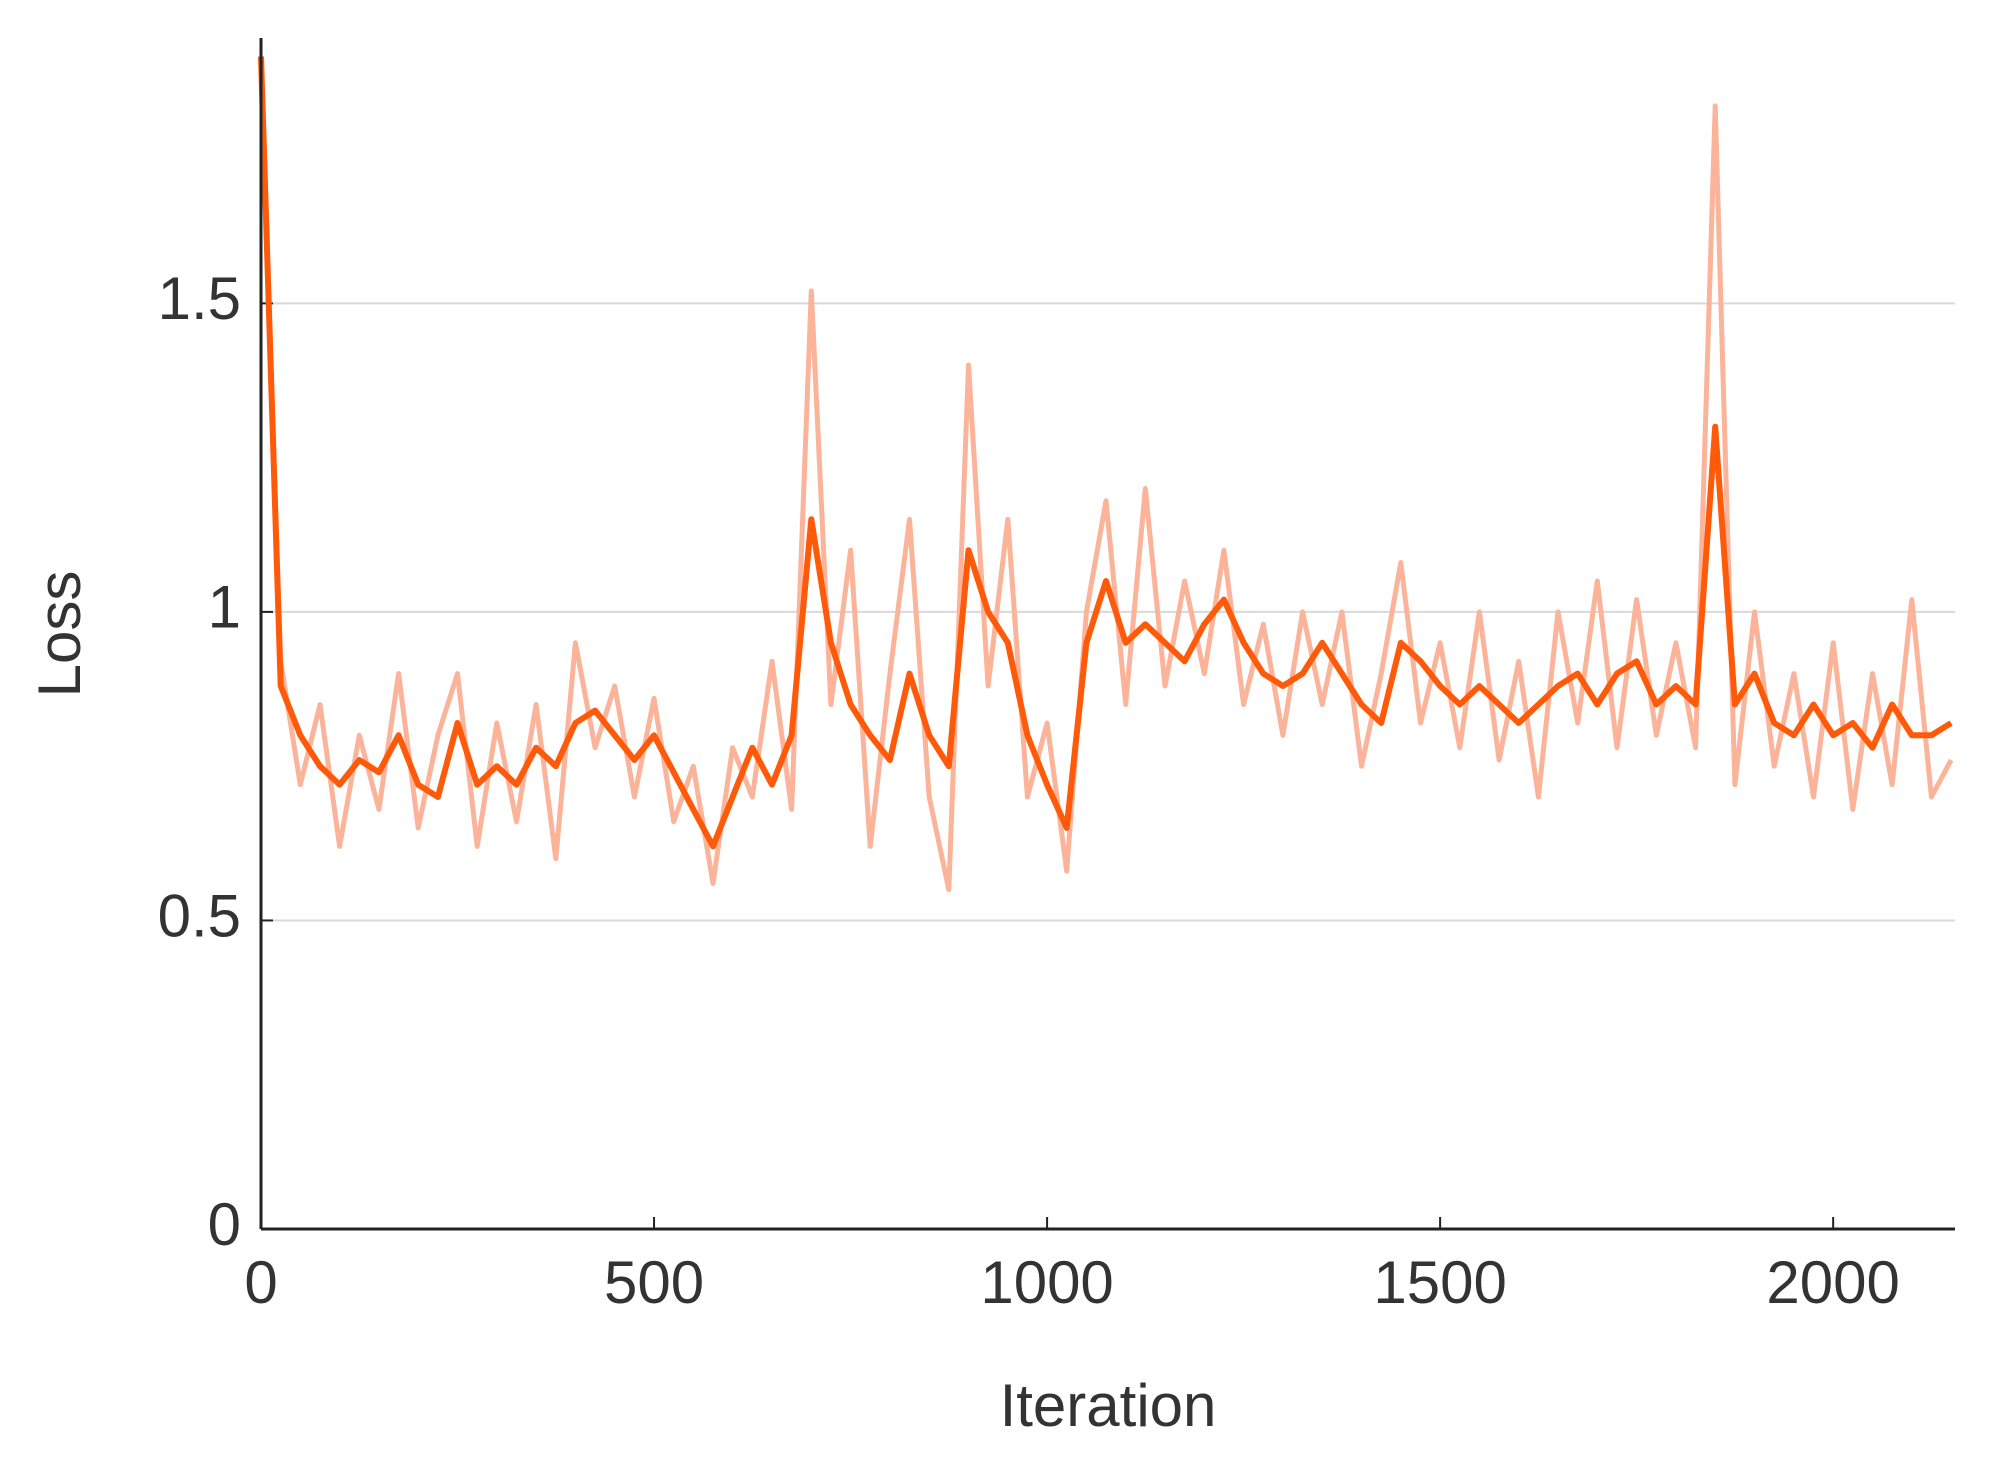  Describe the element at coordinates (654, 1282) in the screenshot. I see `x-tick-label: 500` at that location.